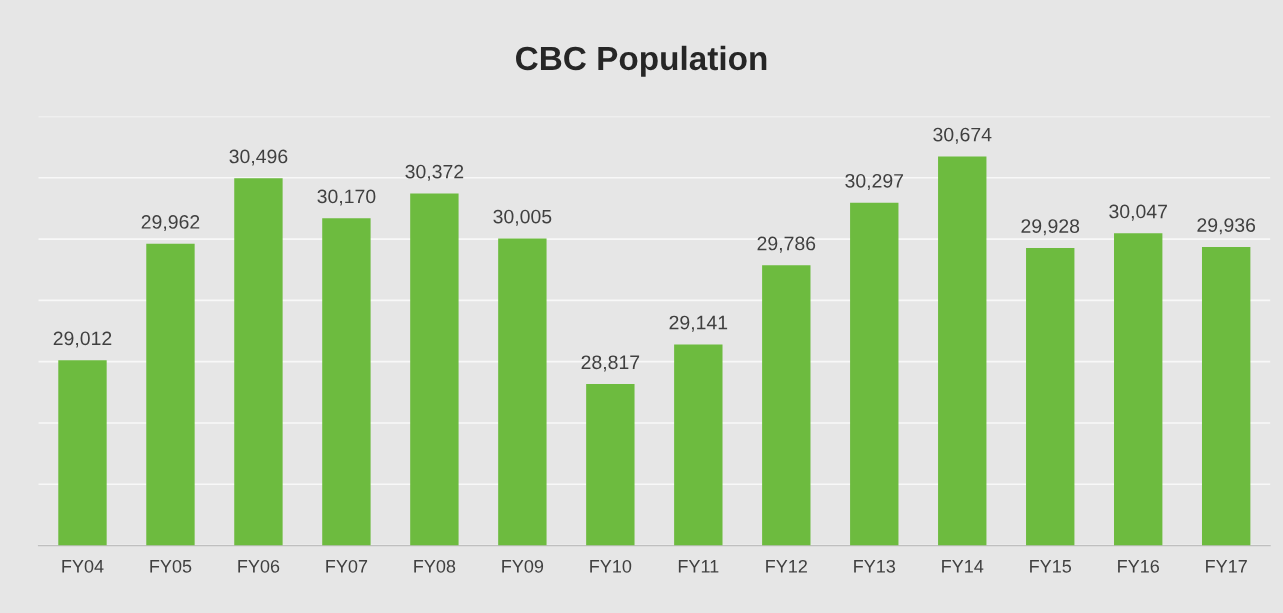  Describe the element at coordinates (1050, 227) in the screenshot. I see `data-label: 29,928` at that location.